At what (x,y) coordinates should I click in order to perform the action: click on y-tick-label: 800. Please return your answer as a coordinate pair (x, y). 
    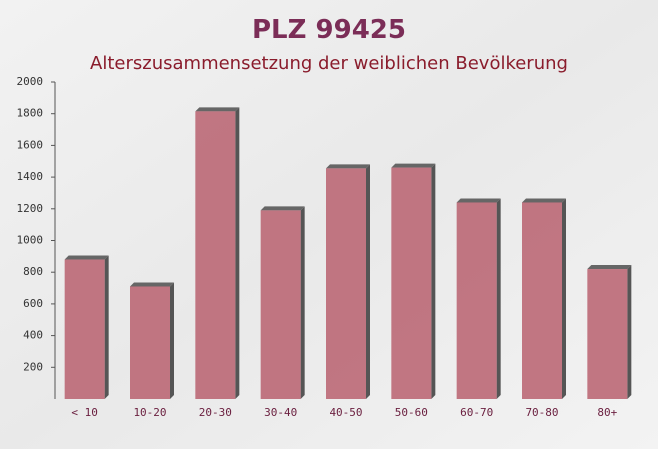
    Looking at the image, I should click on (33, 271).